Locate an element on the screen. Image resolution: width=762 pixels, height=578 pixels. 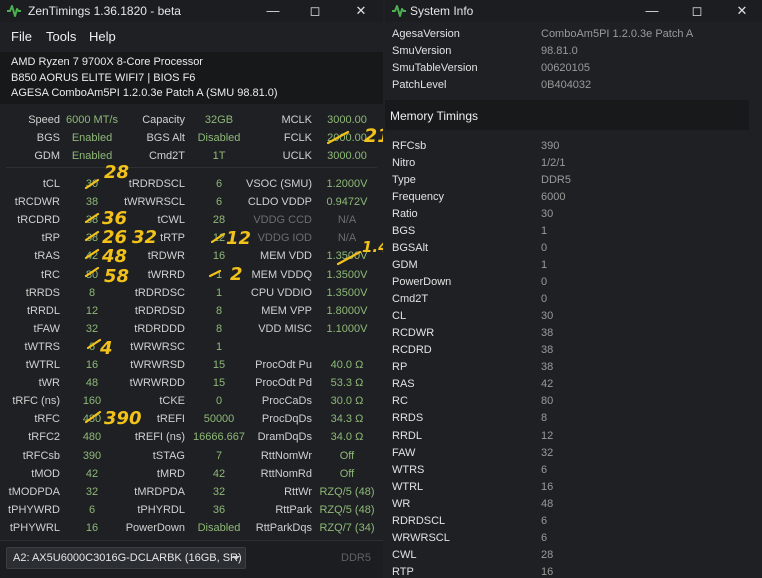
trfcsb-value: 390 is located at coordinates (92, 455).